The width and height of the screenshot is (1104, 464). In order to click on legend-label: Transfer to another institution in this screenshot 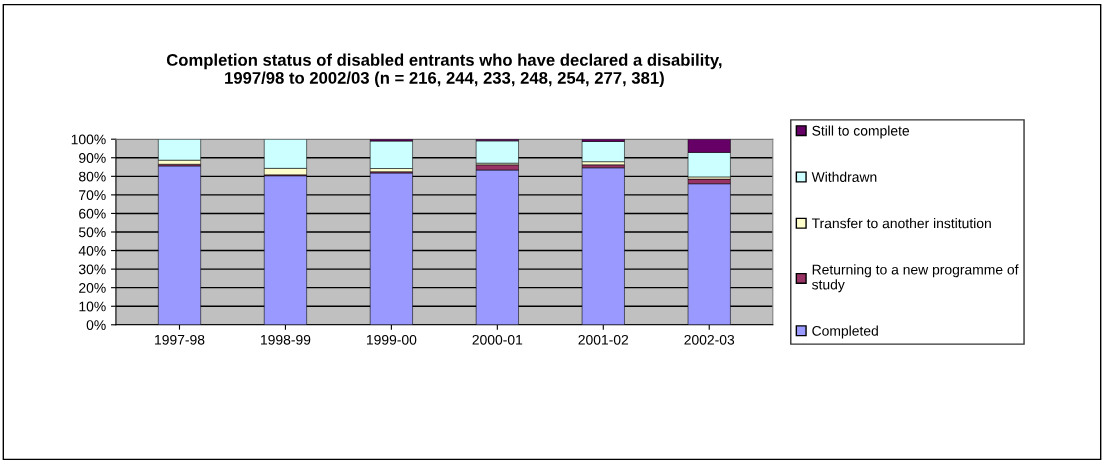, I will do `click(901, 223)`.